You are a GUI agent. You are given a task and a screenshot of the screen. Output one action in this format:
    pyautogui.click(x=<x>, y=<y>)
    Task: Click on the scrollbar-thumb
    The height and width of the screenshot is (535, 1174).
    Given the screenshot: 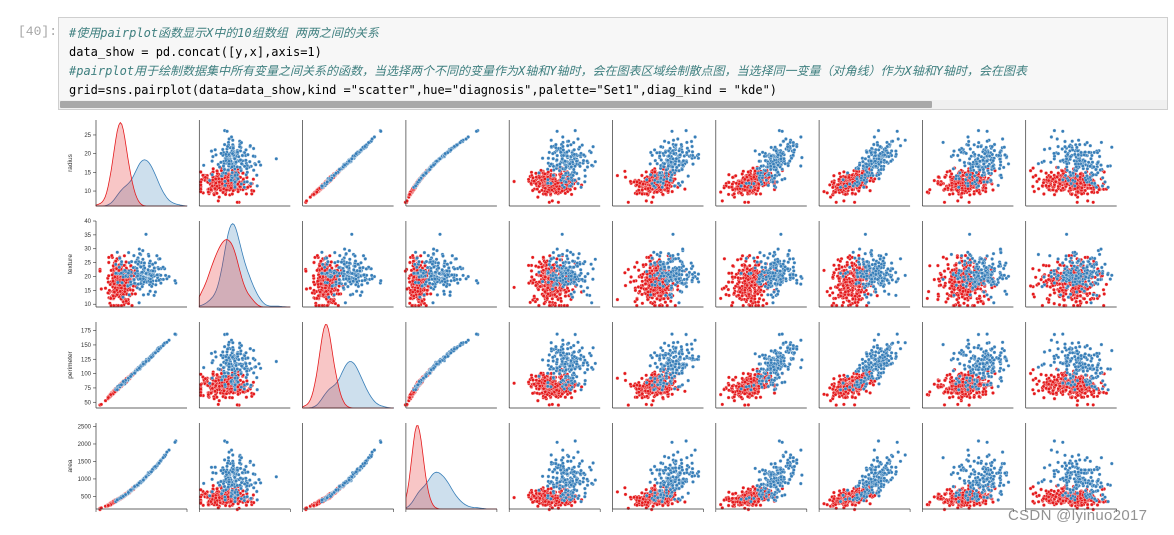 What is the action you would take?
    pyautogui.click(x=496, y=104)
    